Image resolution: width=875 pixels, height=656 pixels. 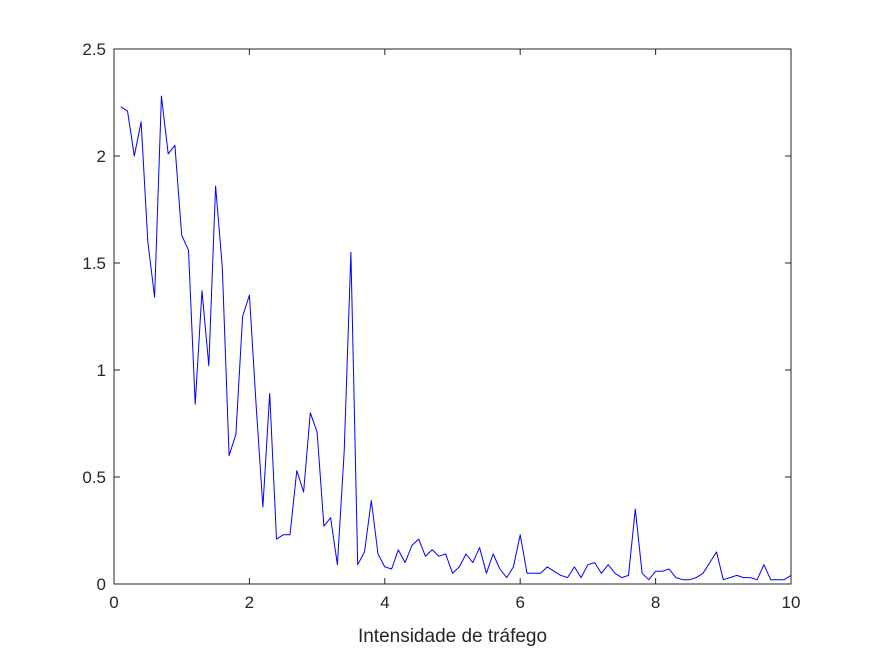 I want to click on x-tick-label: 0, so click(x=113, y=602).